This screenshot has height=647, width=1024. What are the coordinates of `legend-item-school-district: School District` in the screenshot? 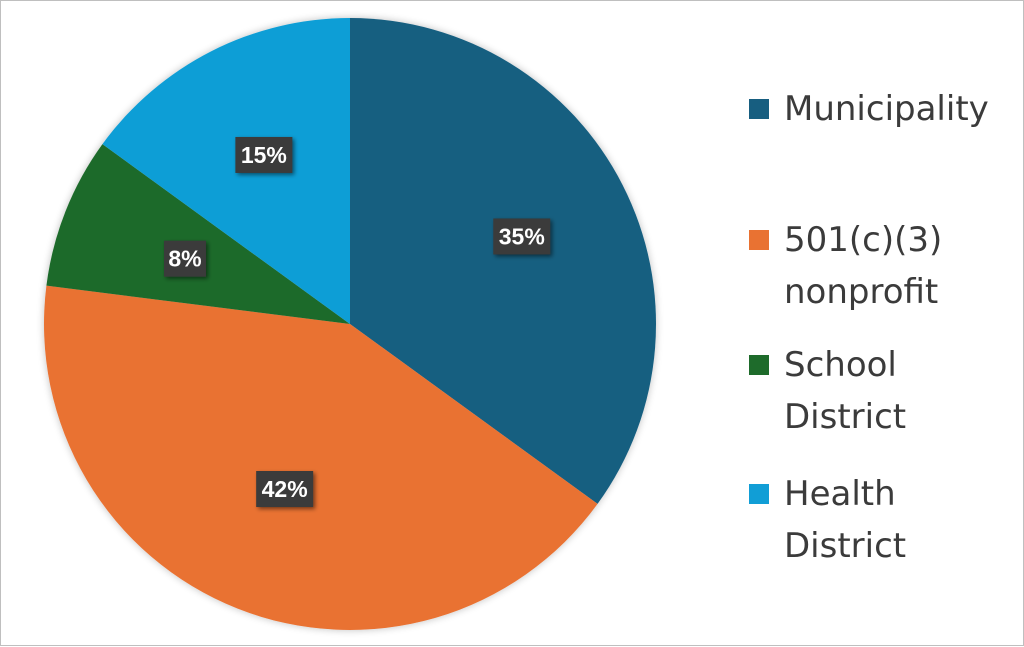 It's located at (881, 391).